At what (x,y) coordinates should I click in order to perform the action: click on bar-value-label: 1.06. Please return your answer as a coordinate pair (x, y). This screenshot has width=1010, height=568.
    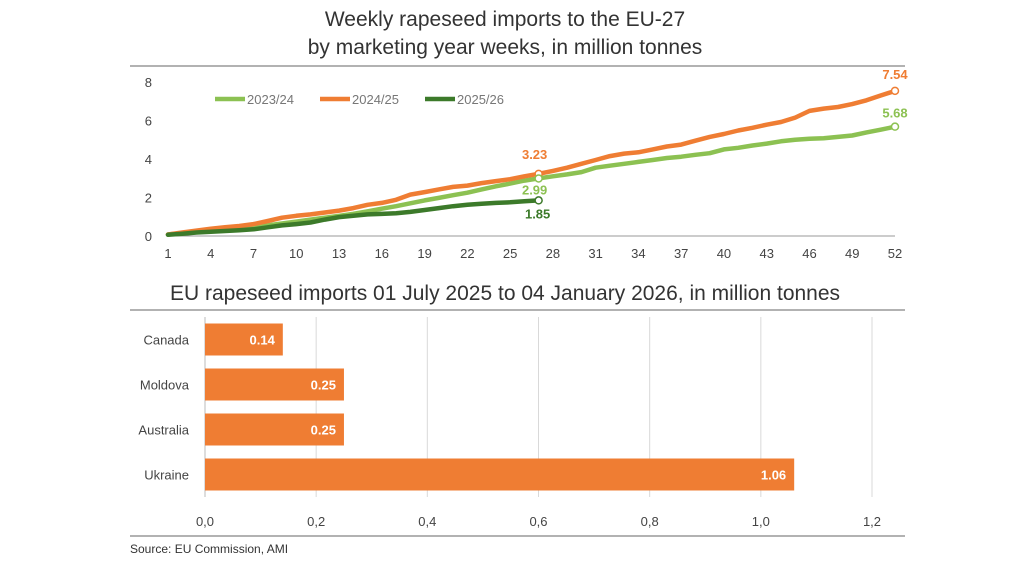
    Looking at the image, I should click on (773, 475).